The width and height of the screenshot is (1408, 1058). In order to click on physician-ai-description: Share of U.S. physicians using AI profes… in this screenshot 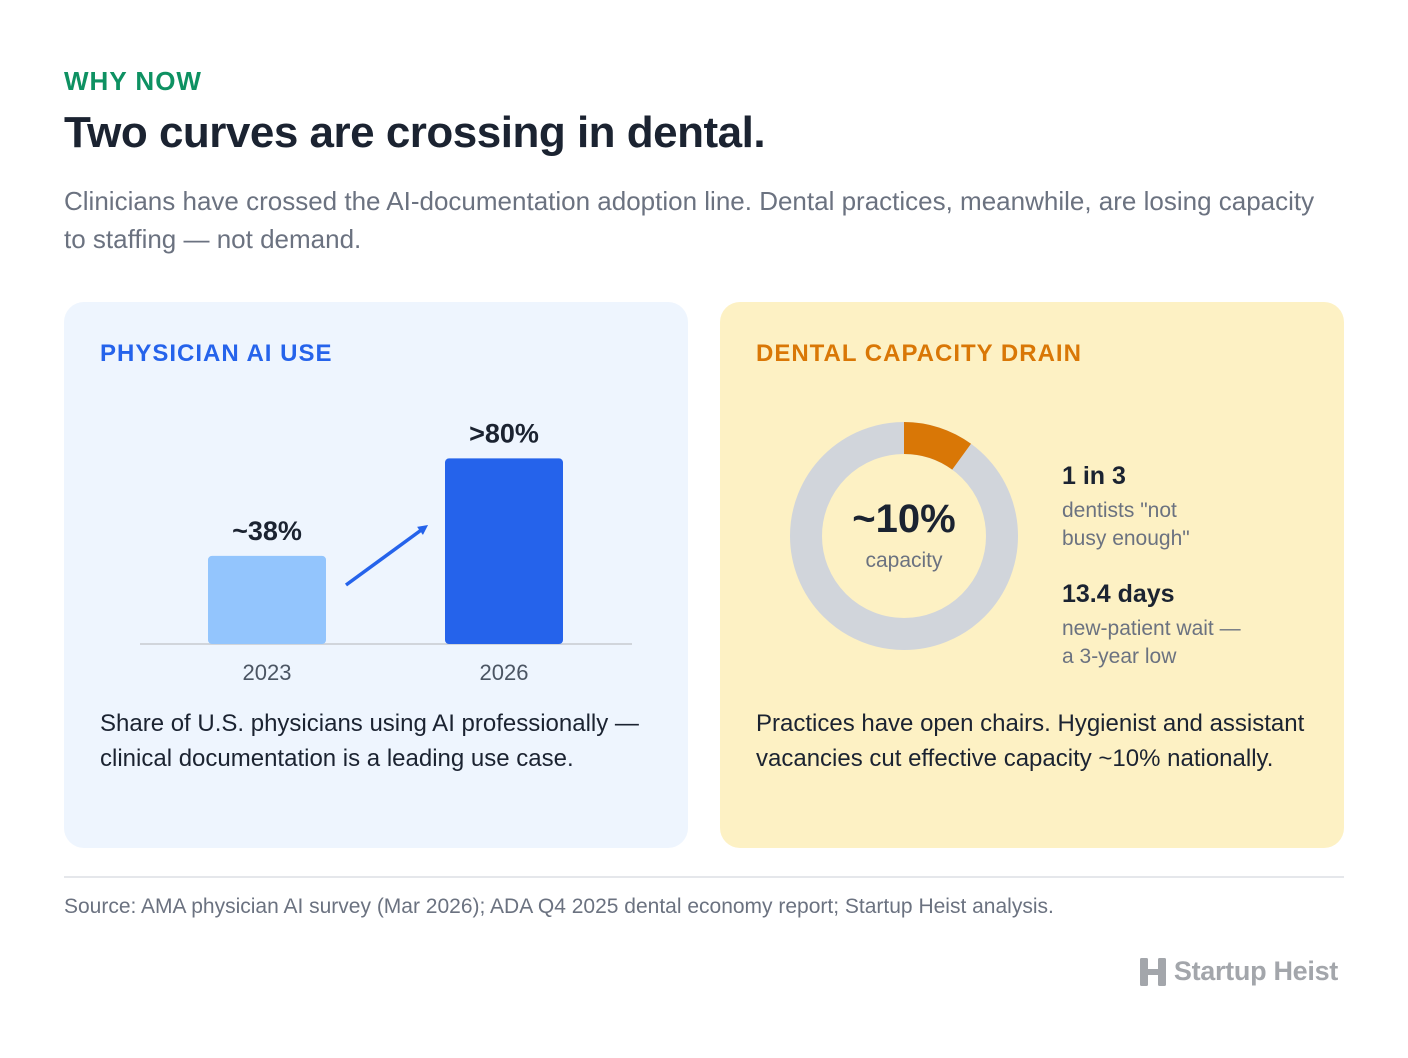, I will do `click(369, 741)`.